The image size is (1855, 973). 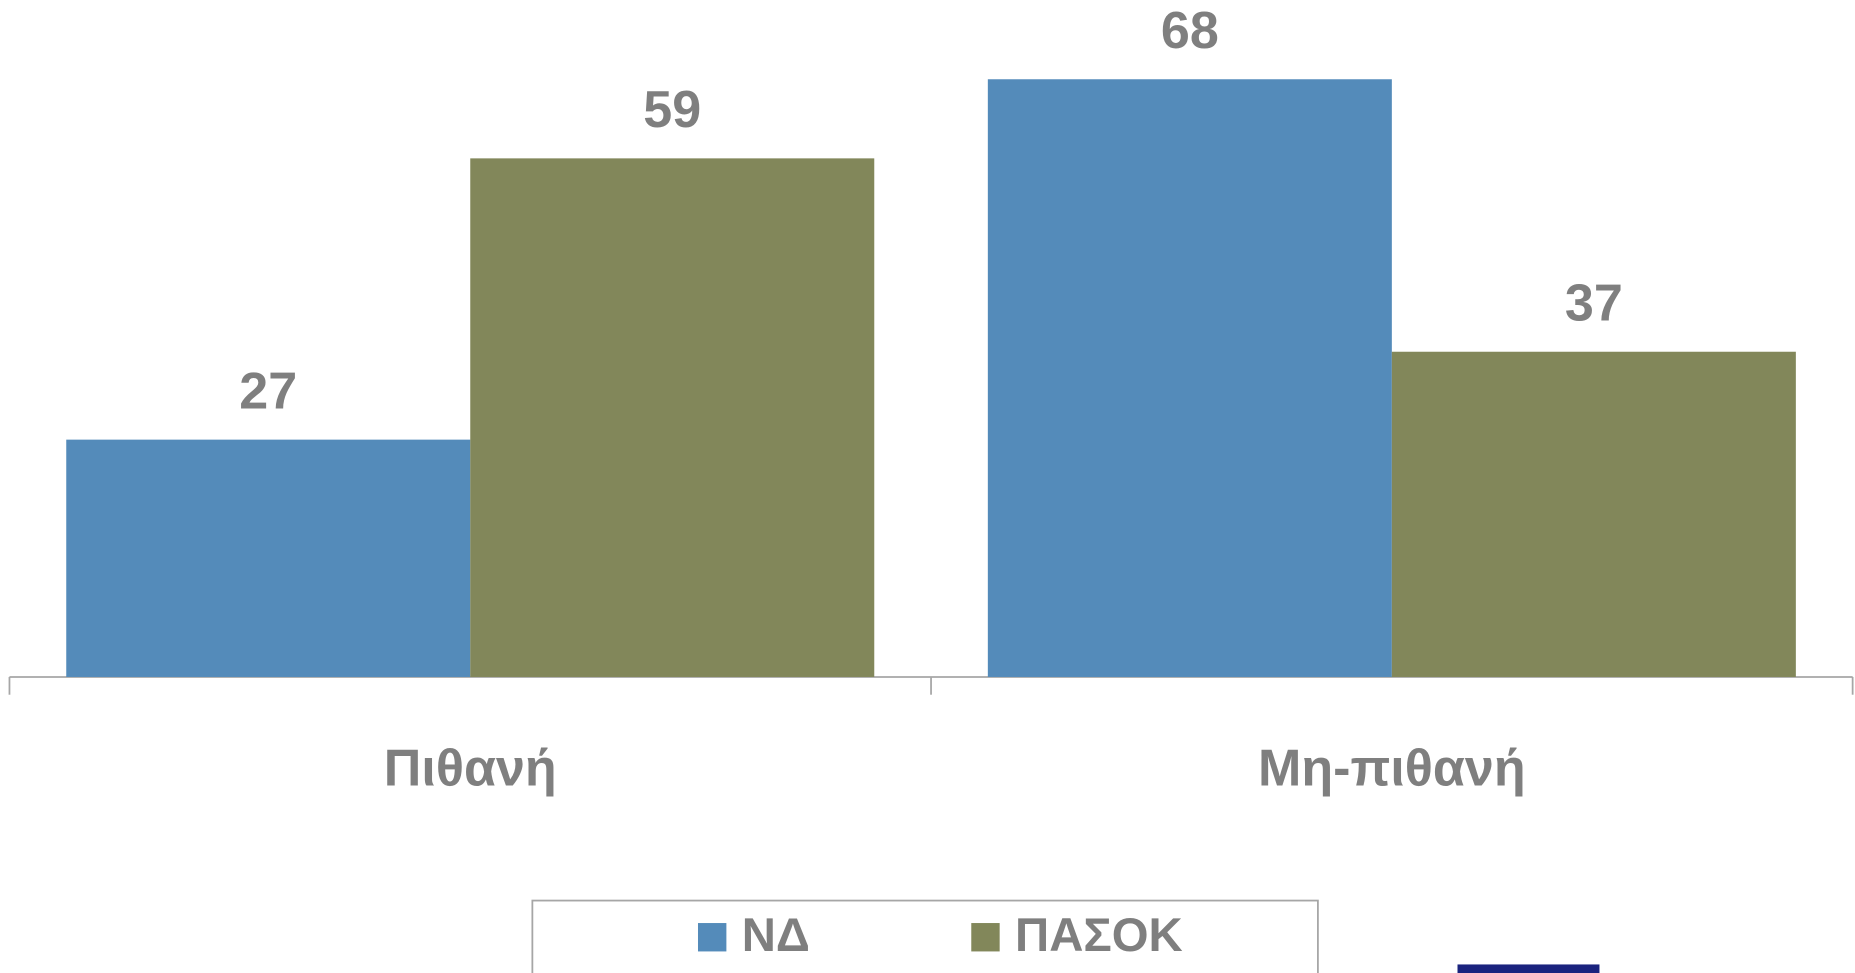 I want to click on logo, so click(x=1528, y=968).